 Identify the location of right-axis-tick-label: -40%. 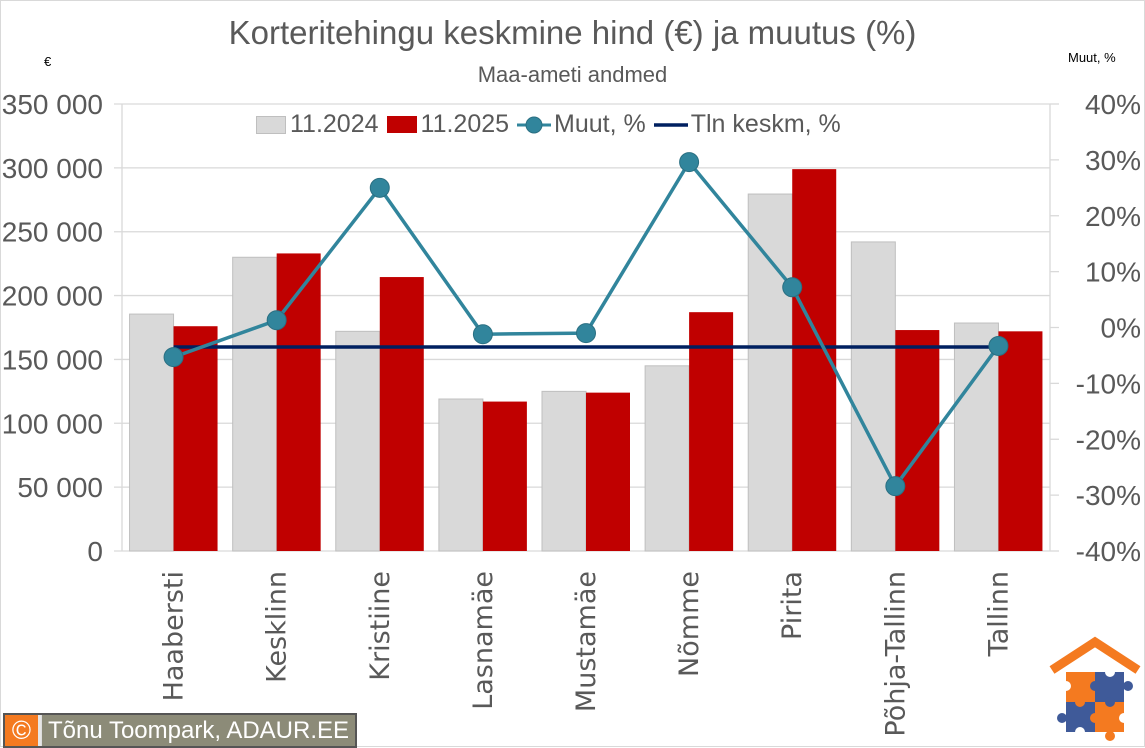
(1108, 551).